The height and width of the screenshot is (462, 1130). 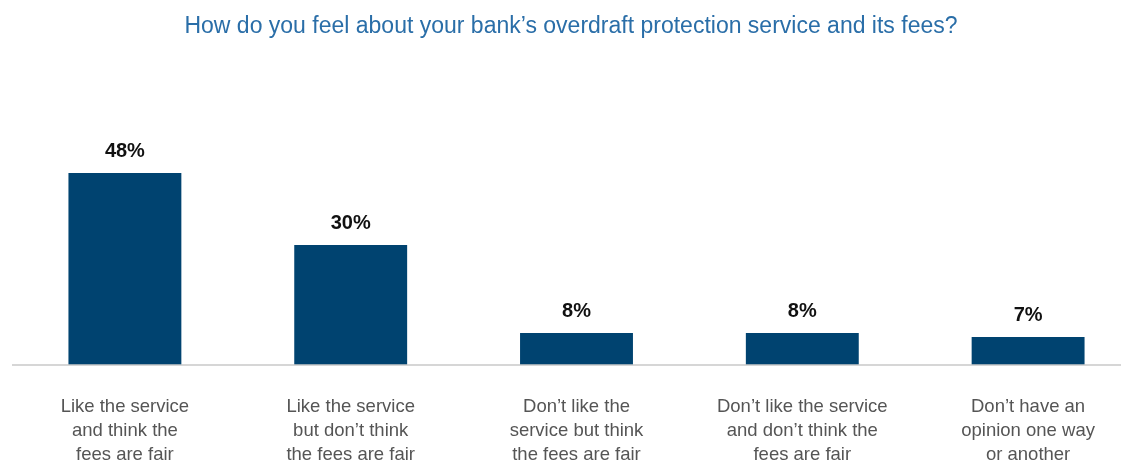 What do you see at coordinates (802, 428) in the screenshot?
I see `x-tick-label: Don’t like the service and don’t think the fees are fair` at bounding box center [802, 428].